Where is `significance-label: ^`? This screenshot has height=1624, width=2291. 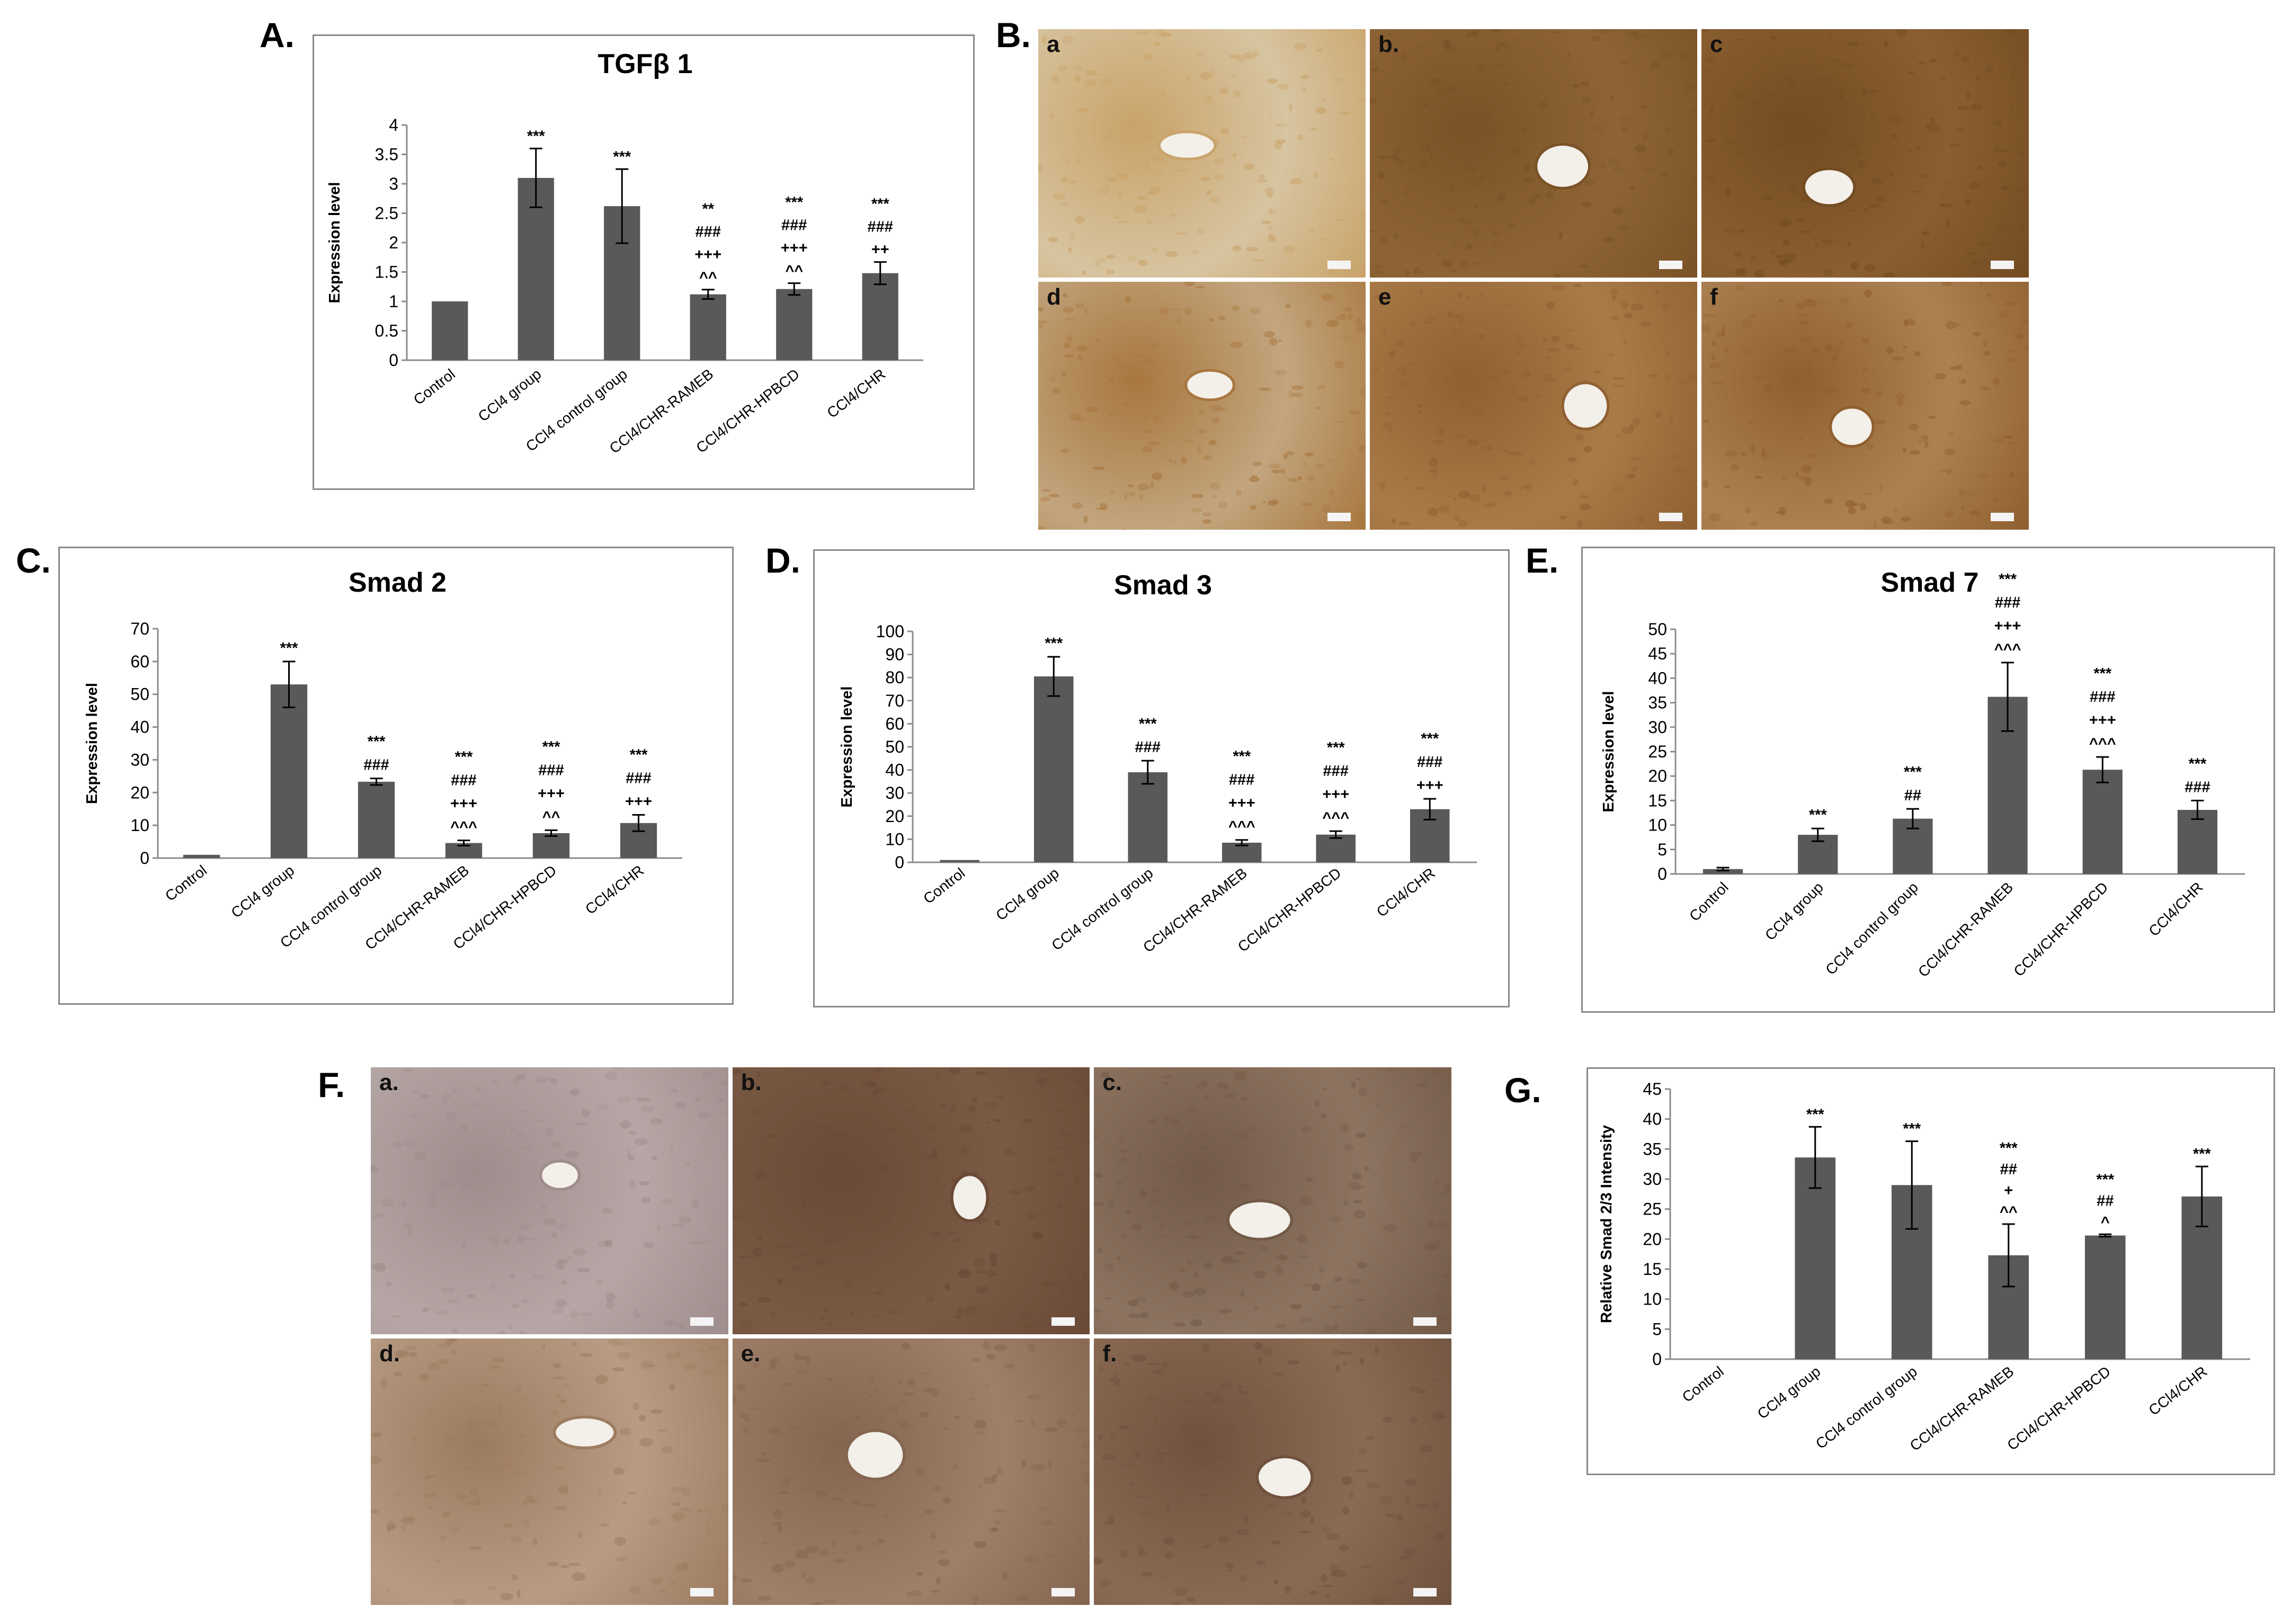
significance-label: ^ is located at coordinates (2105, 1221).